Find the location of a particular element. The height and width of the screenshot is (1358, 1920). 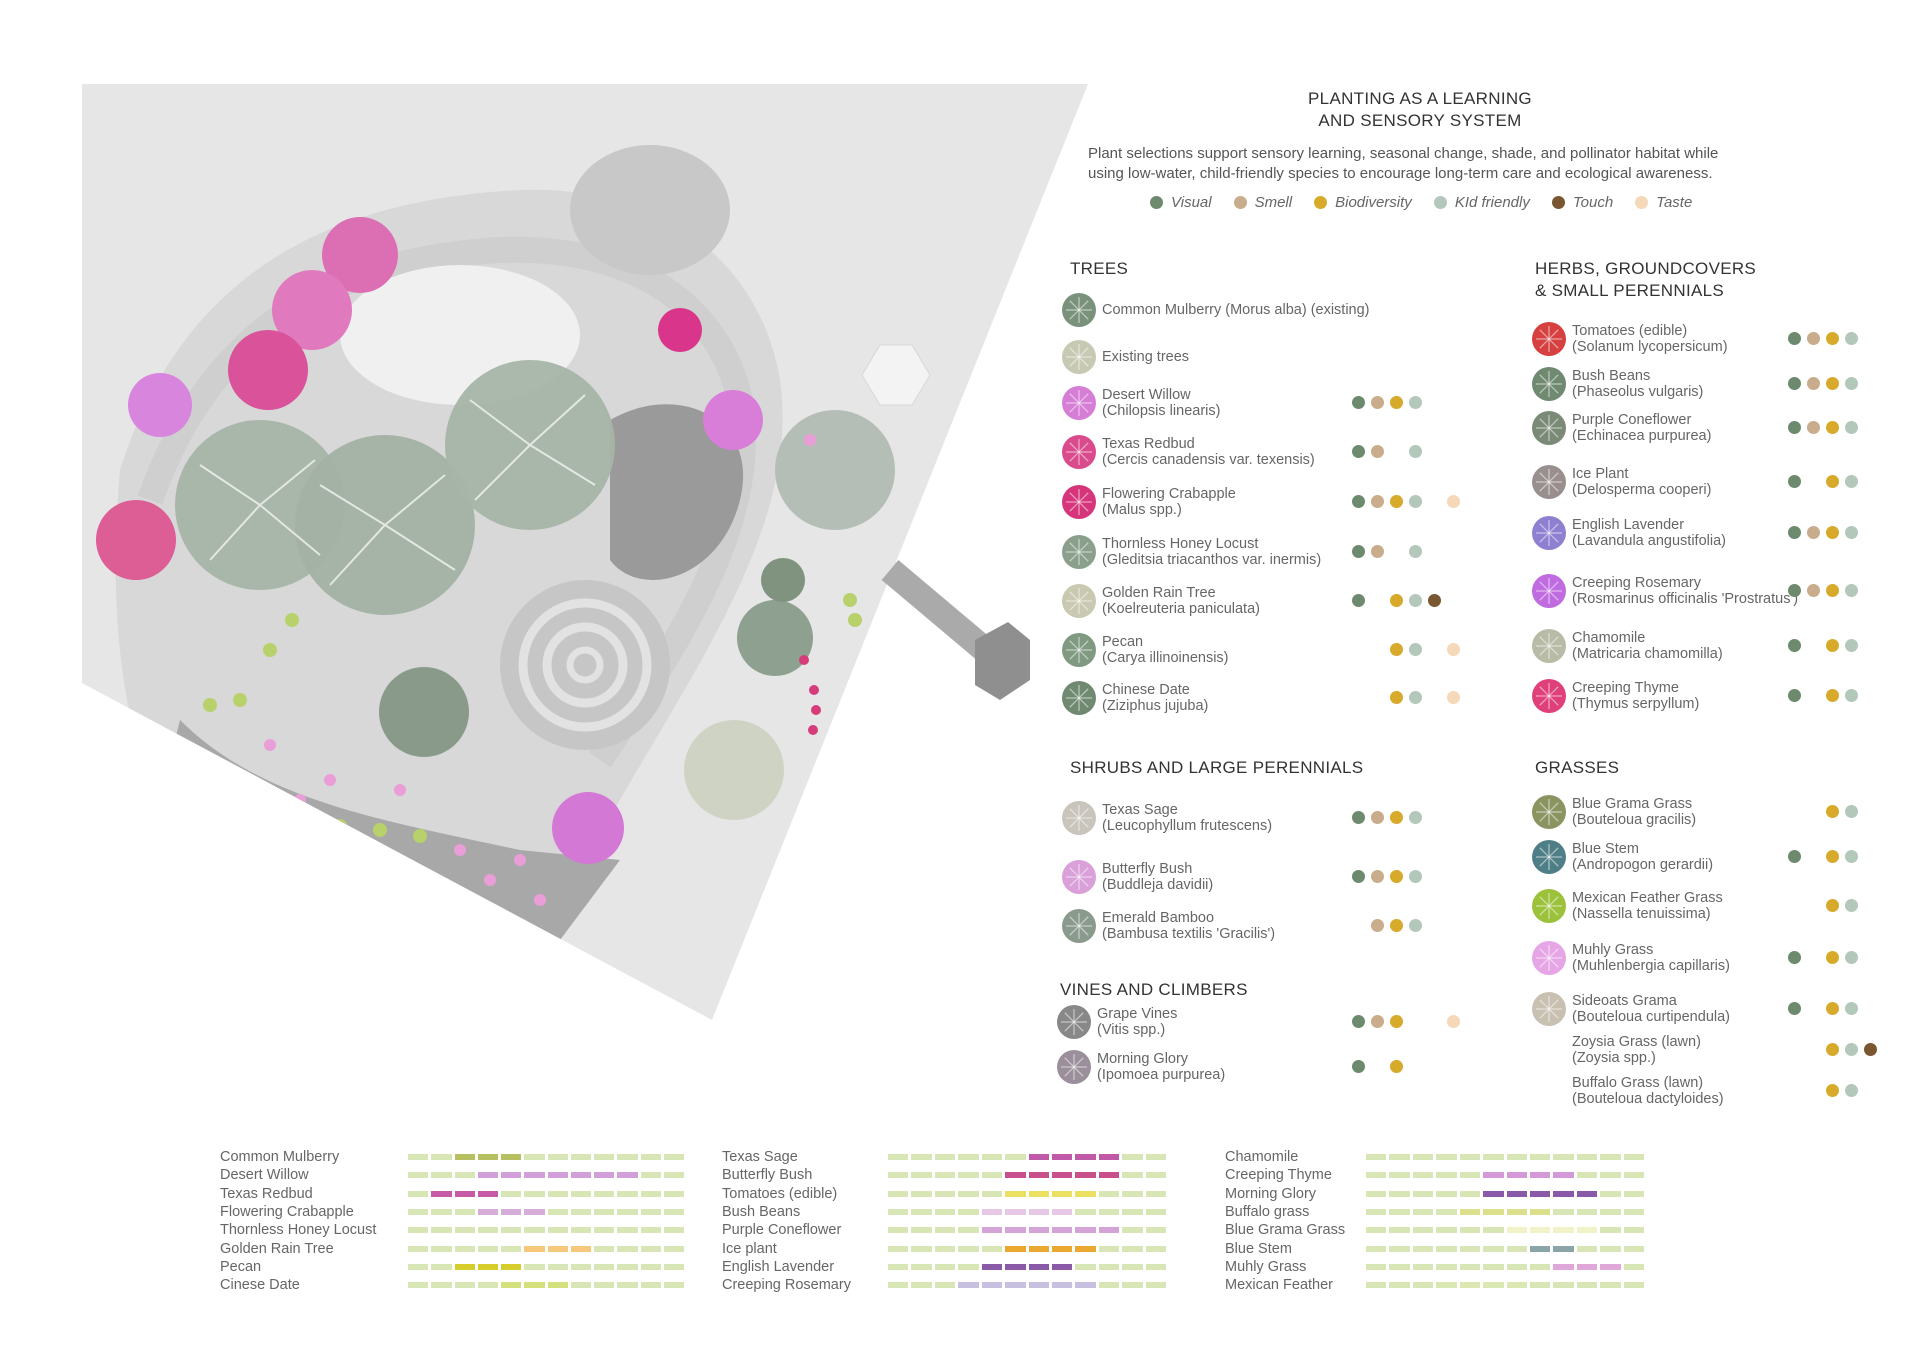

plant-entry: Morning Glory (Ipomoea purpurea) is located at coordinates (1140, 1067).